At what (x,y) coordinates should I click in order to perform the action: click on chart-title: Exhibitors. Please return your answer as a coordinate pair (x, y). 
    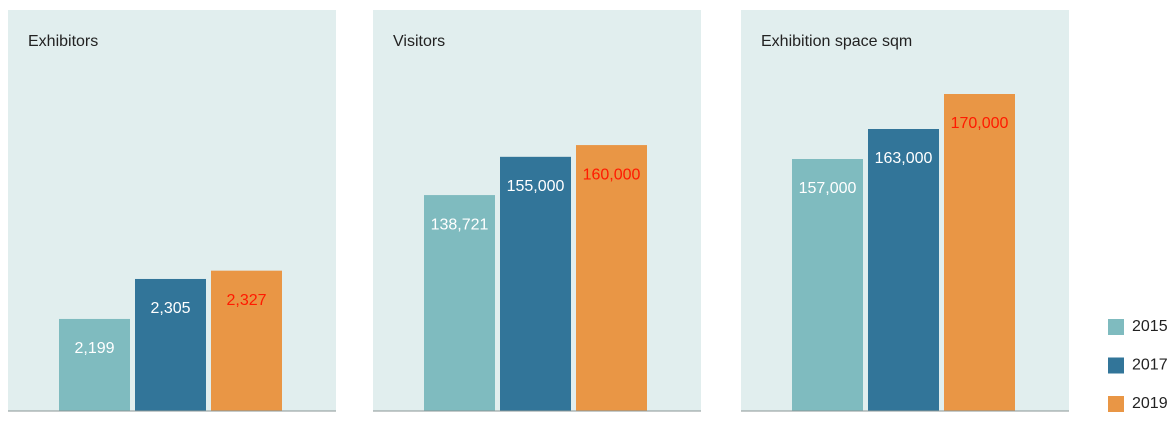
    Looking at the image, I should click on (63, 41).